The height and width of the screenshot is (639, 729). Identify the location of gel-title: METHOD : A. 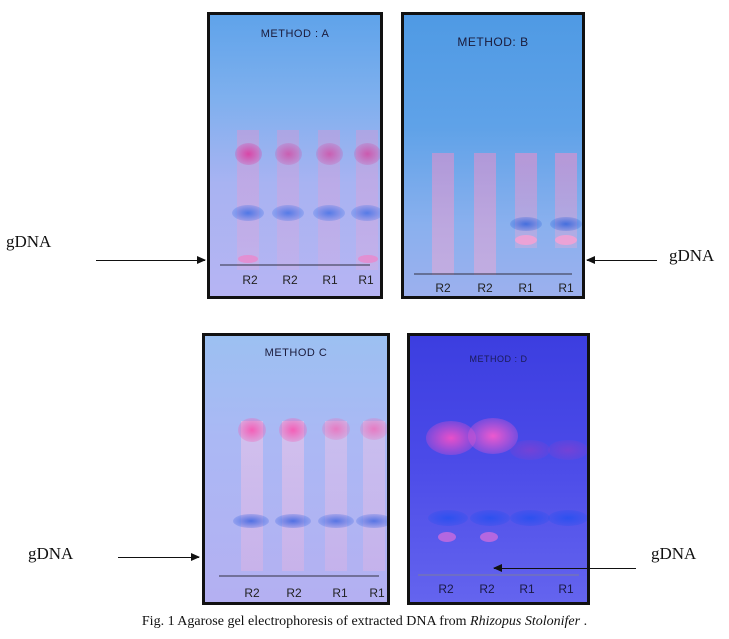
(295, 34).